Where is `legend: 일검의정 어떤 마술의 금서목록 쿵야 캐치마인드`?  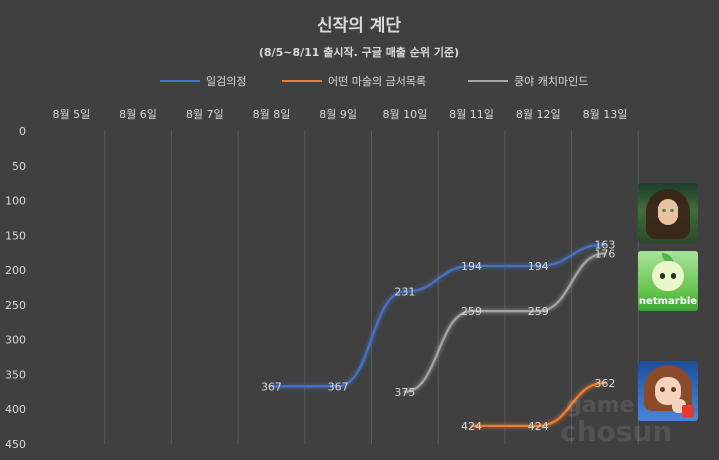 legend: 일검의정 어떤 마술의 금서목록 쿵야 캐치마인드 is located at coordinates (374, 81).